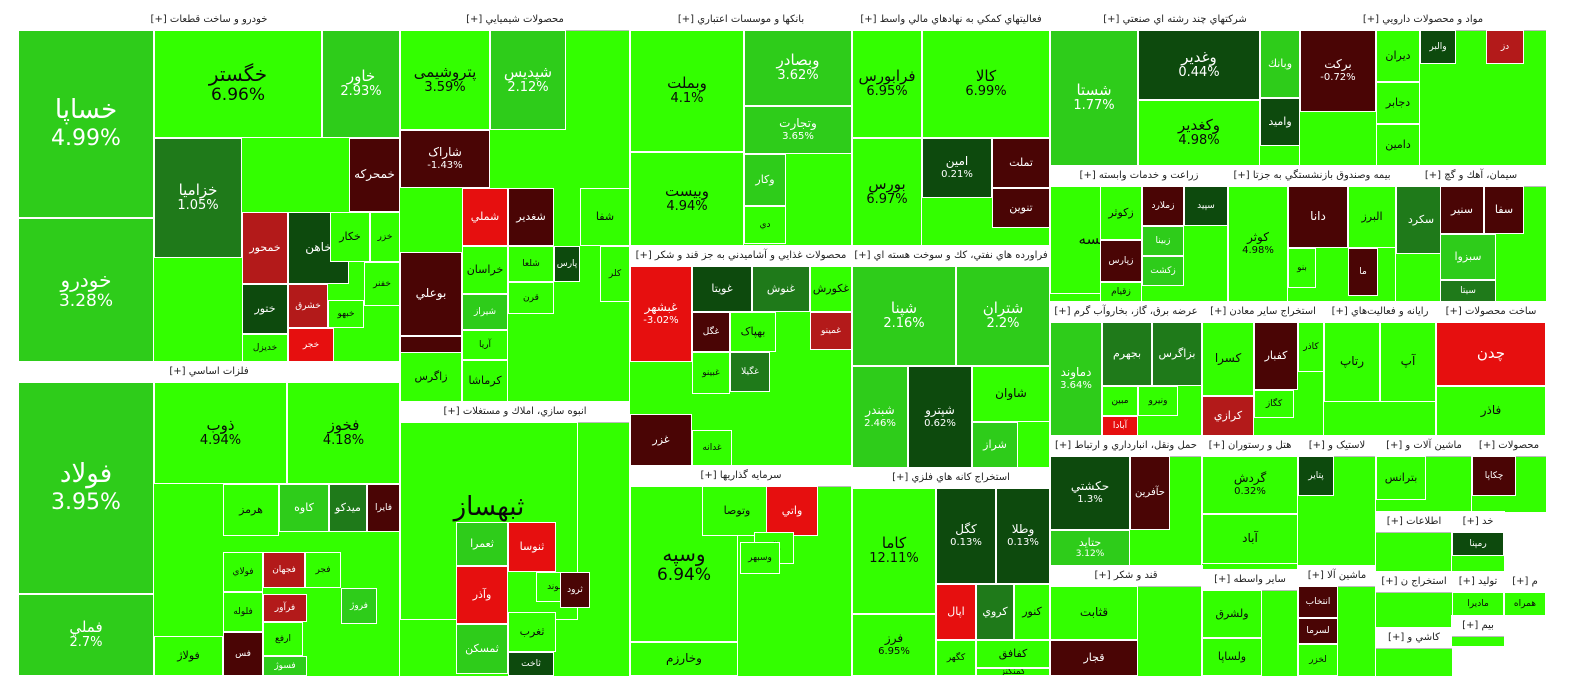 Image resolution: width=1584 pixels, height=698 pixels. What do you see at coordinates (831, 331) in the screenshot?
I see `stock-tile: غمينو` at bounding box center [831, 331].